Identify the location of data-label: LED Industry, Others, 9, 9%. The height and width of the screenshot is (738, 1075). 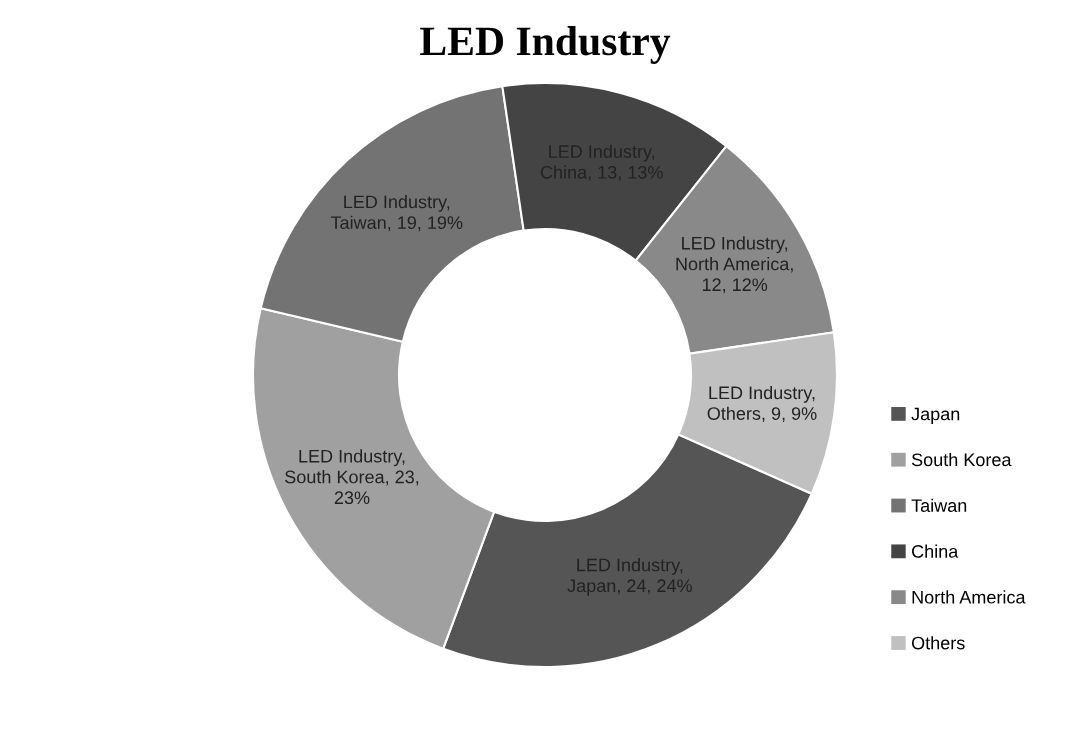
(762, 404).